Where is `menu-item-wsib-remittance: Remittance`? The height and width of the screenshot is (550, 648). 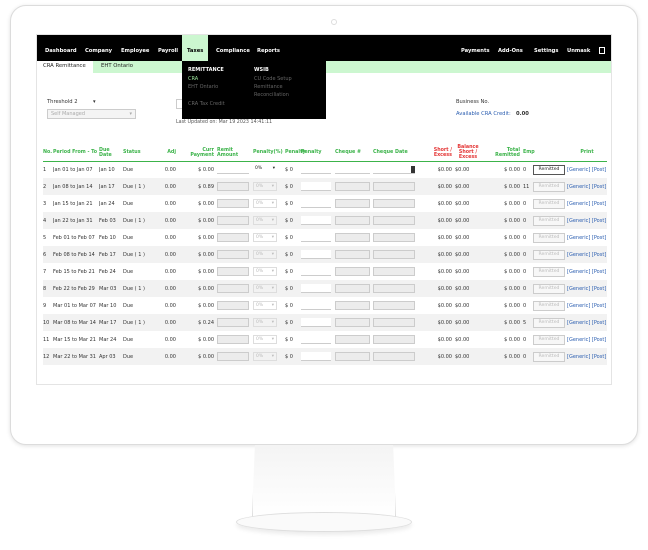
menu-item-wsib-remittance: Remittance is located at coordinates (268, 87).